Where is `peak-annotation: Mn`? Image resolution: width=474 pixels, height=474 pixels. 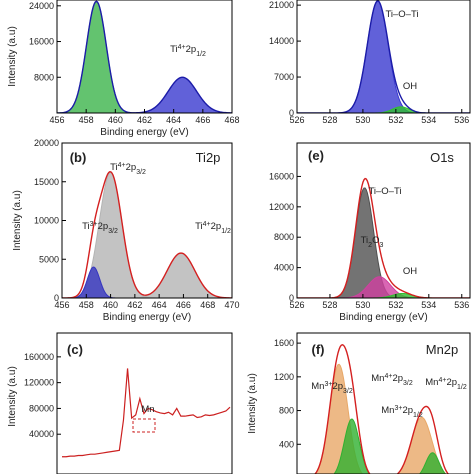
peak-annotation: Mn is located at coordinates (147, 409).